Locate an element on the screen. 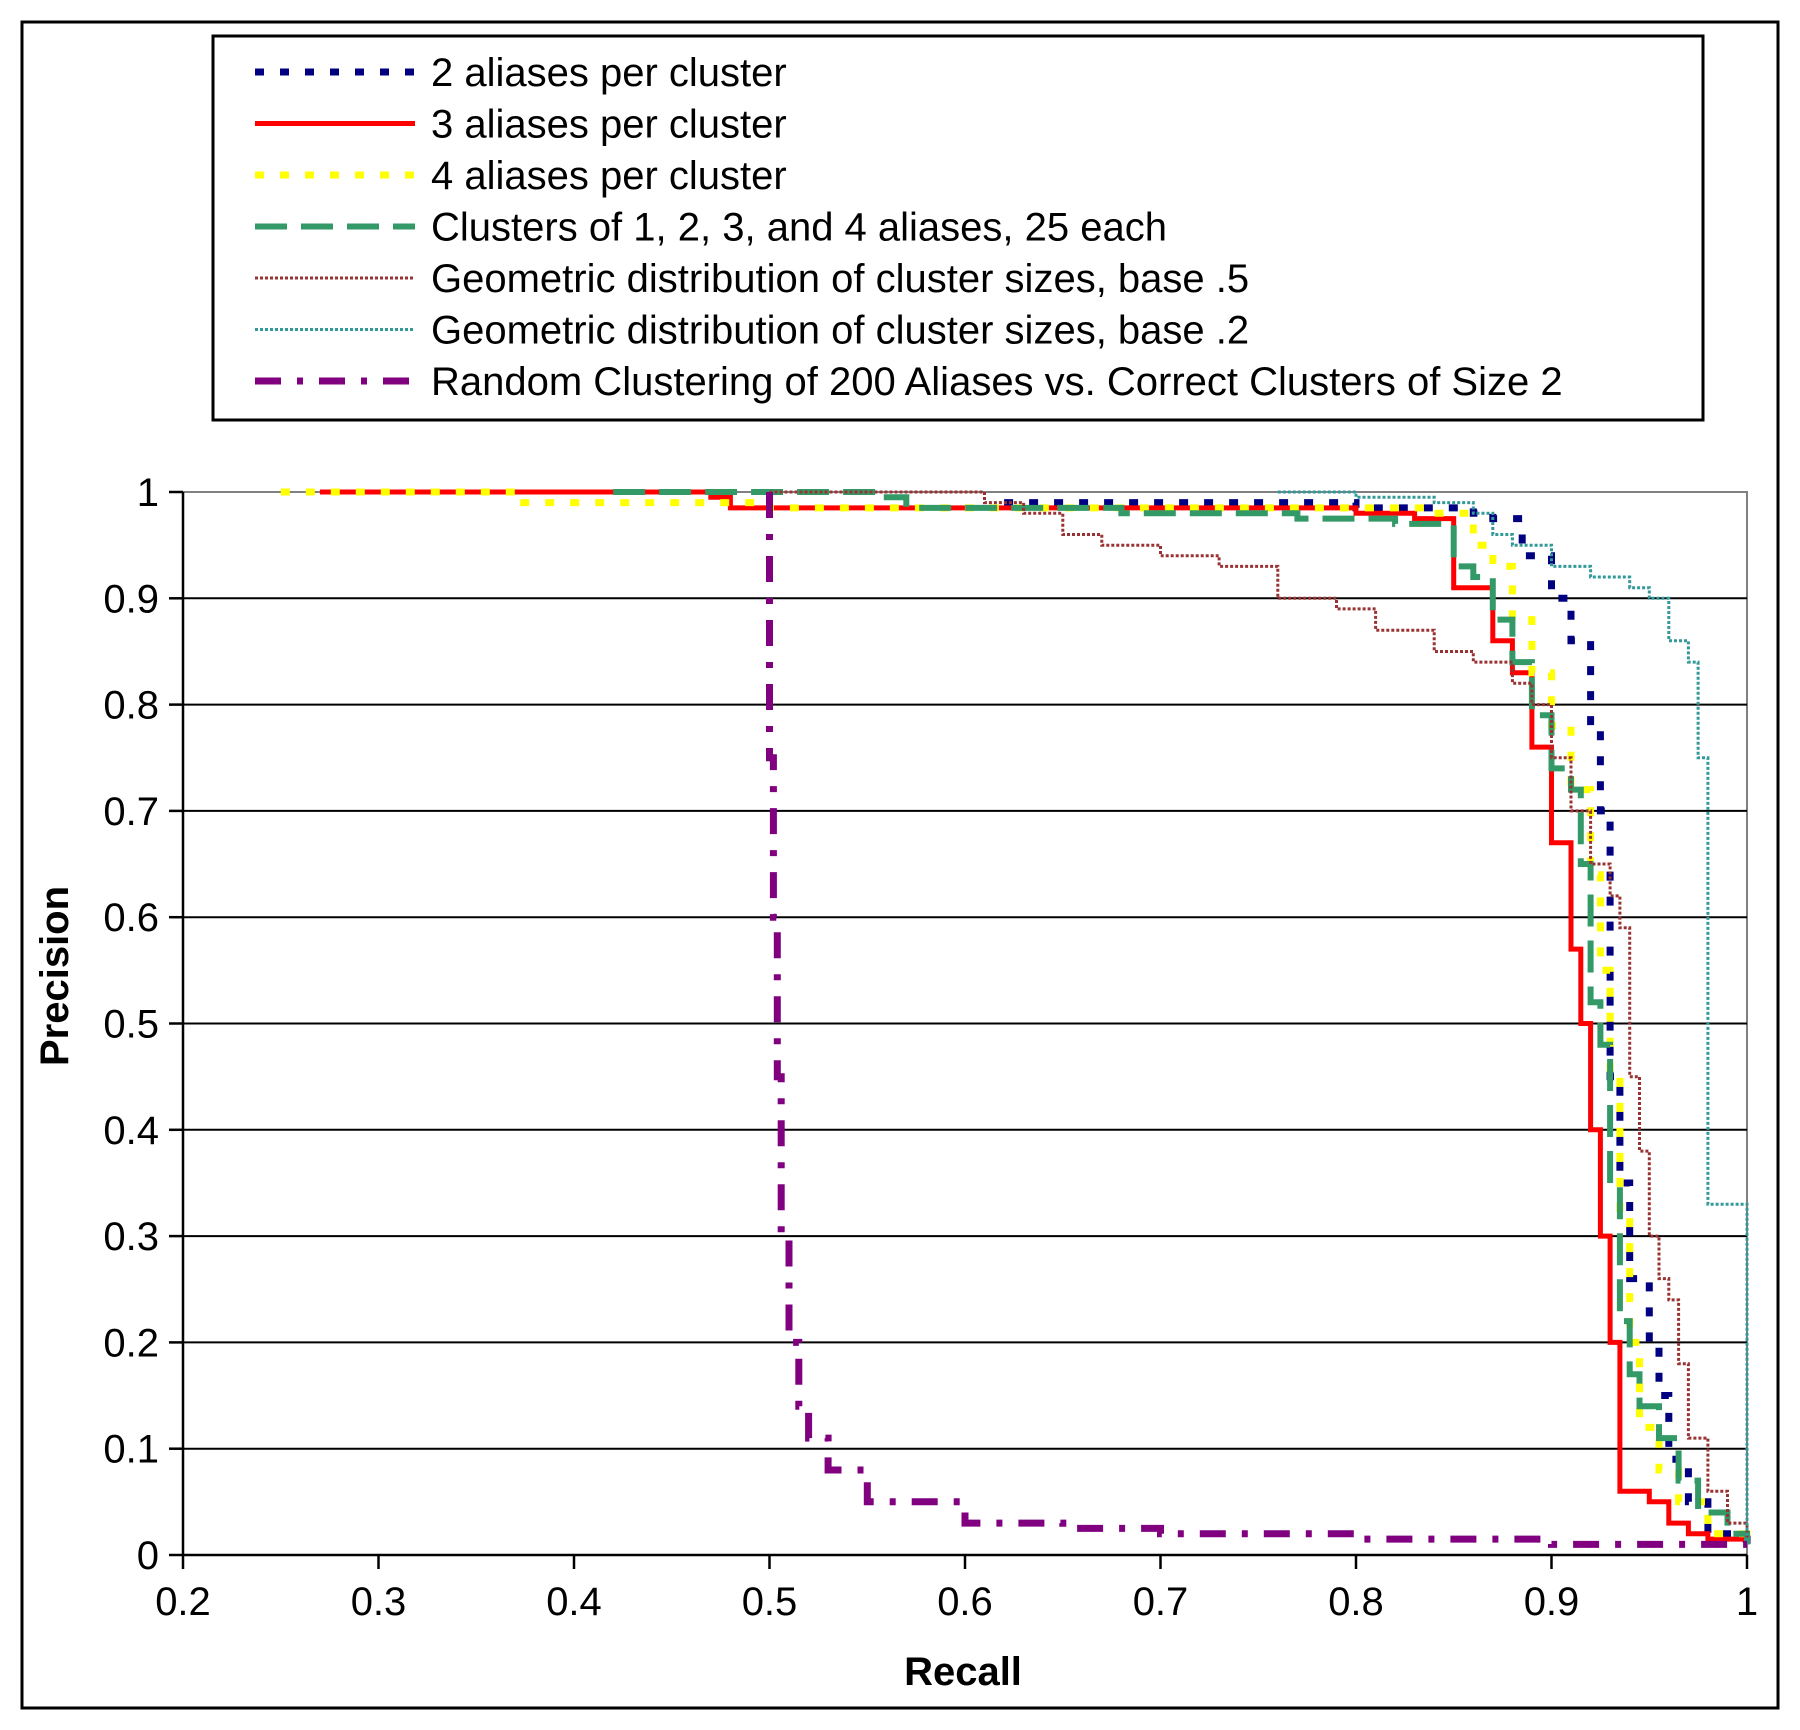 Image resolution: width=1800 pixels, height=1730 pixels. y-tick-label: 0.7 is located at coordinates (131, 812).